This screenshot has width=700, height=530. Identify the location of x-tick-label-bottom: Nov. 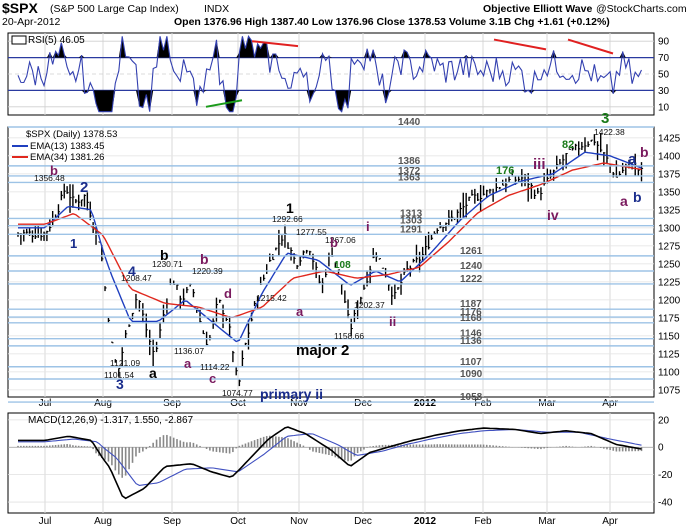
(299, 521).